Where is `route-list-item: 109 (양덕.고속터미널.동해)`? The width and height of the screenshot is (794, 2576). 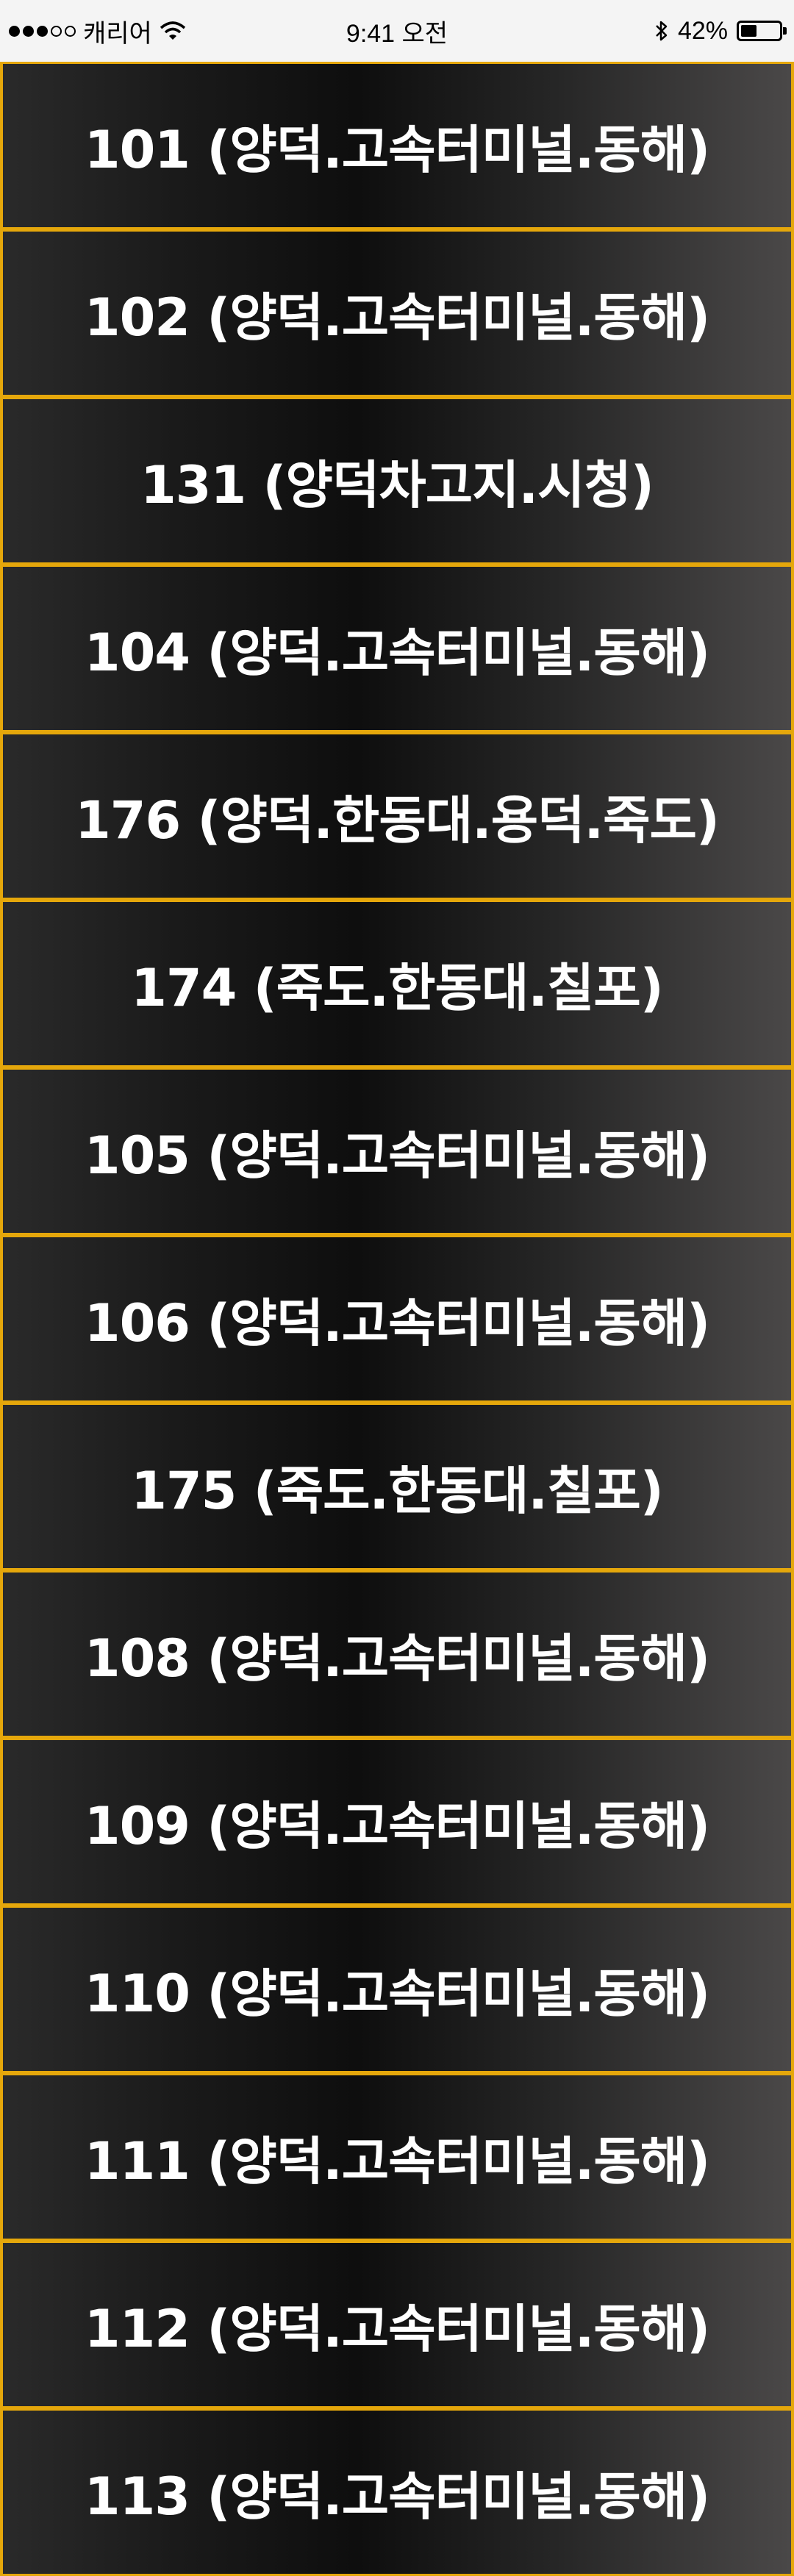
route-list-item: 109 (양덕.고속터미널.동해) is located at coordinates (397, 1822).